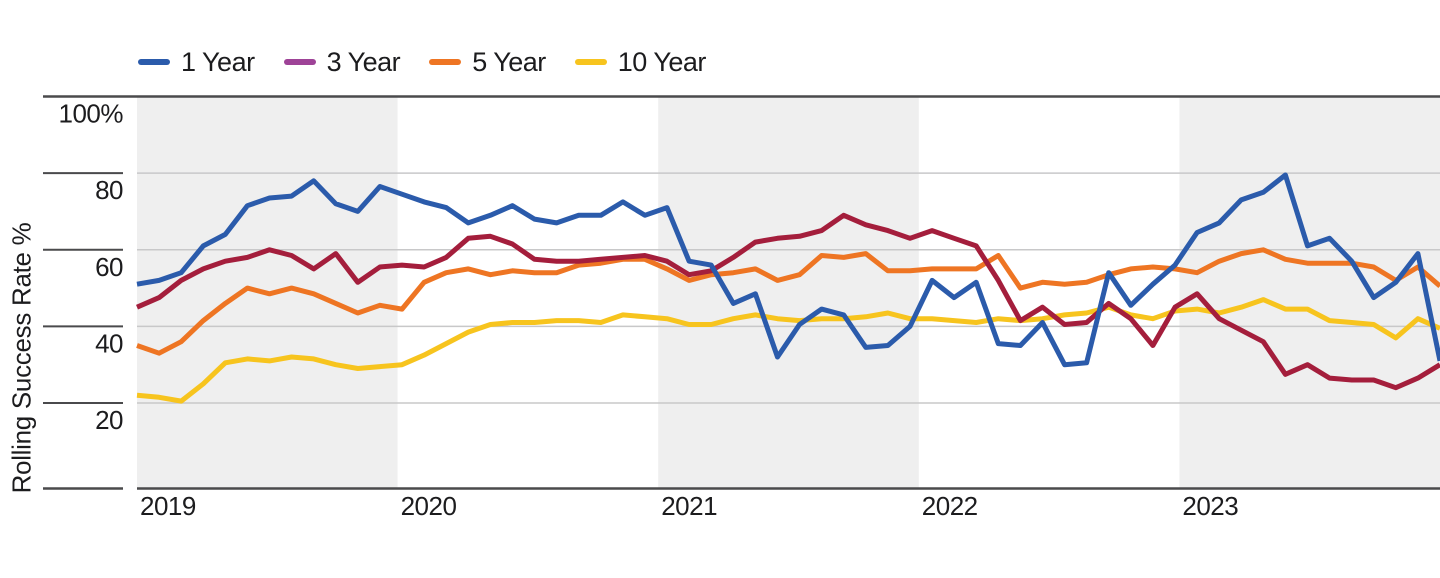 The image size is (1440, 578). Describe the element at coordinates (429, 506) in the screenshot. I see `x-tick-label-2020: 2020` at that location.